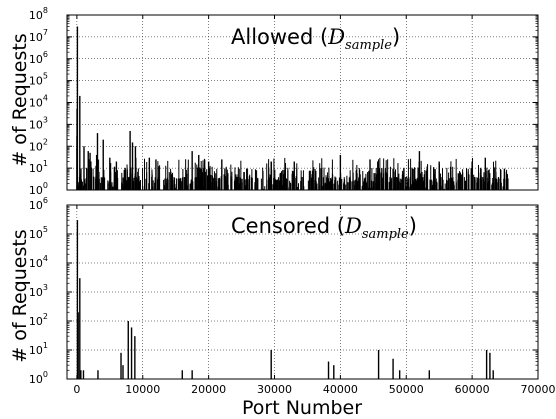  I want to click on allowed-ytick-labels: 10⁰ 10¹ 10² 10³ 10⁴ 10⁵ 10⁶ 10⁷ 10⁸, so click(38, 101).